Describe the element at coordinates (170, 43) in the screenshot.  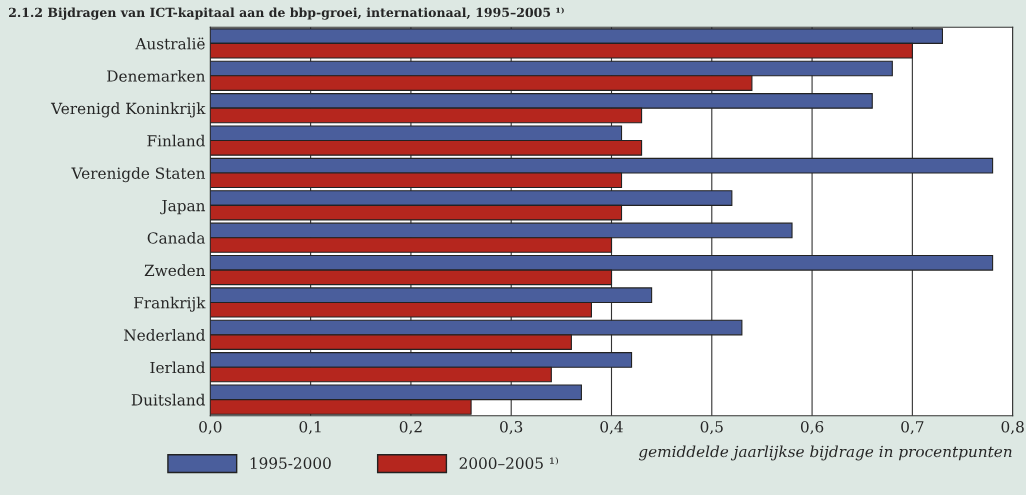
I see `y-tick-label: Australië` at that location.